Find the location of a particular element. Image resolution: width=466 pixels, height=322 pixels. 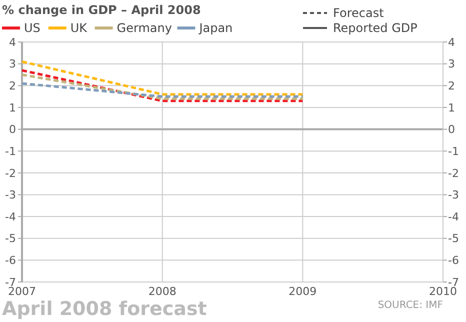

legend-label: Germany is located at coordinates (144, 28).